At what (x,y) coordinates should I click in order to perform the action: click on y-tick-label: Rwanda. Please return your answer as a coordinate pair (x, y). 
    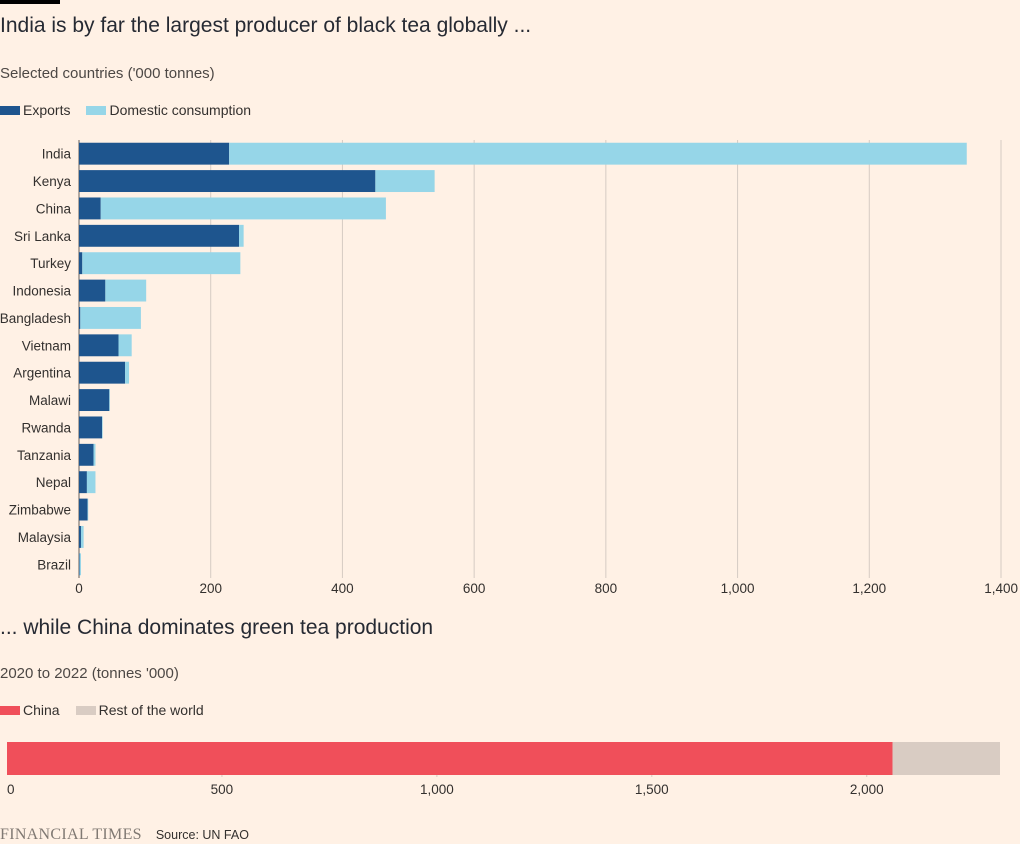
    Looking at the image, I should click on (46, 427).